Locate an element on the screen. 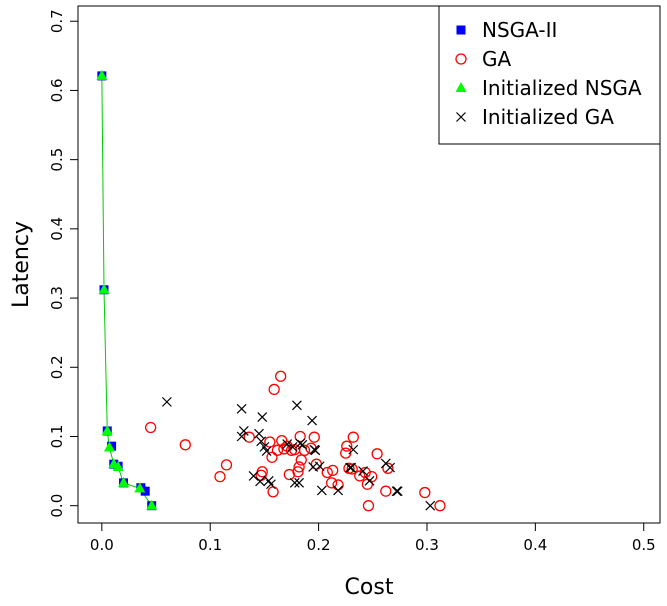 This screenshot has height=606, width=667. x-tick-label: 0.5 is located at coordinates (644, 545).